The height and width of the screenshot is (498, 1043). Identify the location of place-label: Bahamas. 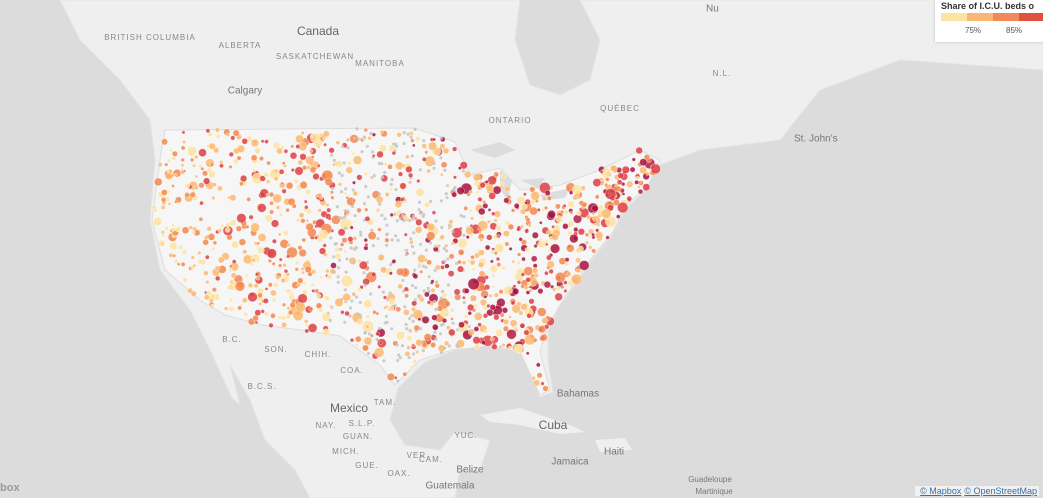
(578, 394).